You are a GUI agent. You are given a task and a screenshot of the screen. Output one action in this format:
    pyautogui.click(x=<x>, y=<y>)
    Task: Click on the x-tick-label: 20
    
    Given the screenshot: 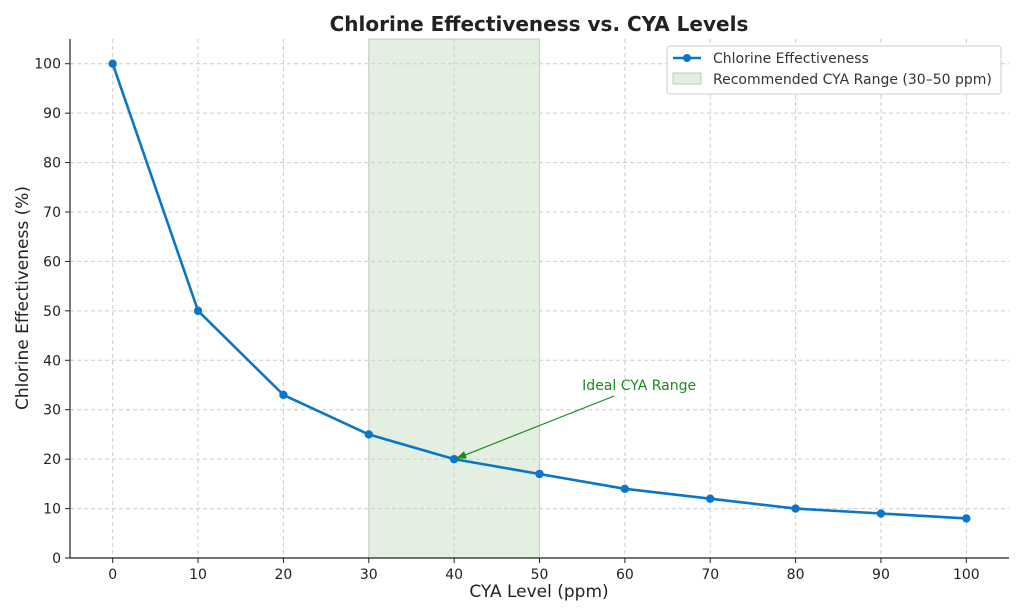 What is the action you would take?
    pyautogui.click(x=283, y=575)
    